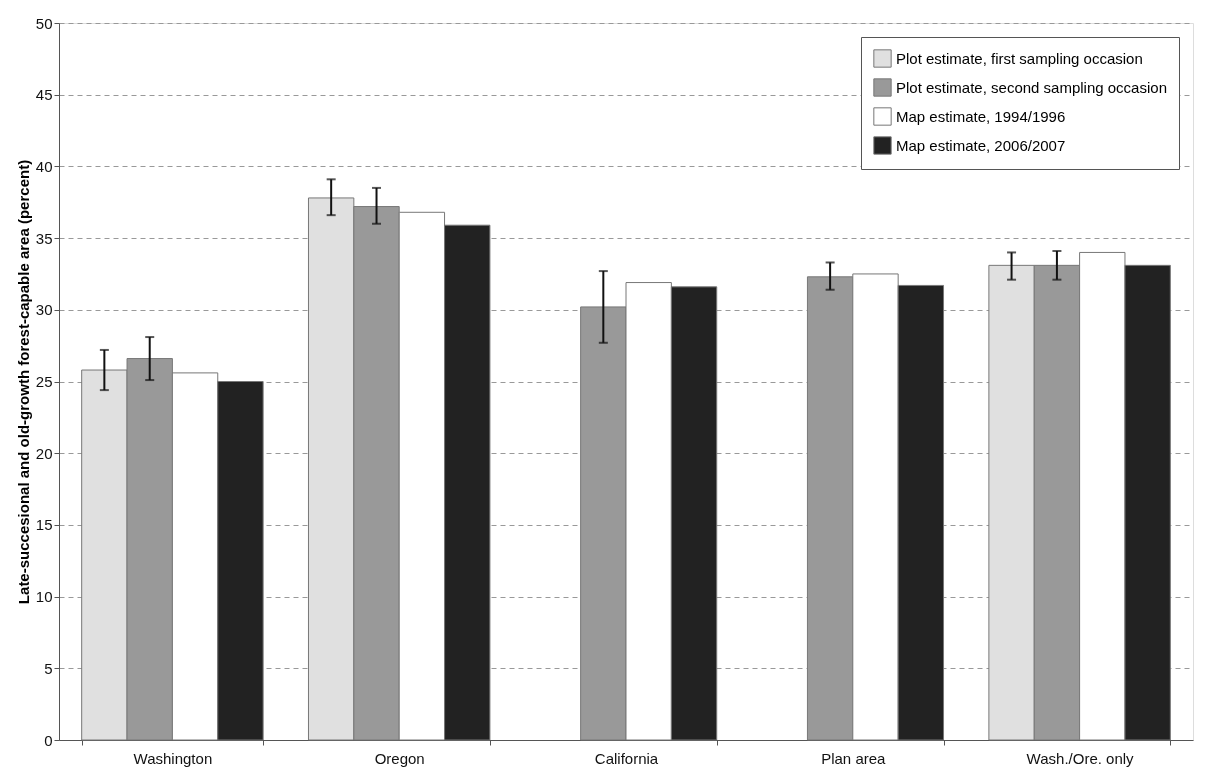 The height and width of the screenshot is (782, 1209). What do you see at coordinates (1031, 87) in the screenshot?
I see `legend-label: Plot estimate, second sampling occasion` at bounding box center [1031, 87].